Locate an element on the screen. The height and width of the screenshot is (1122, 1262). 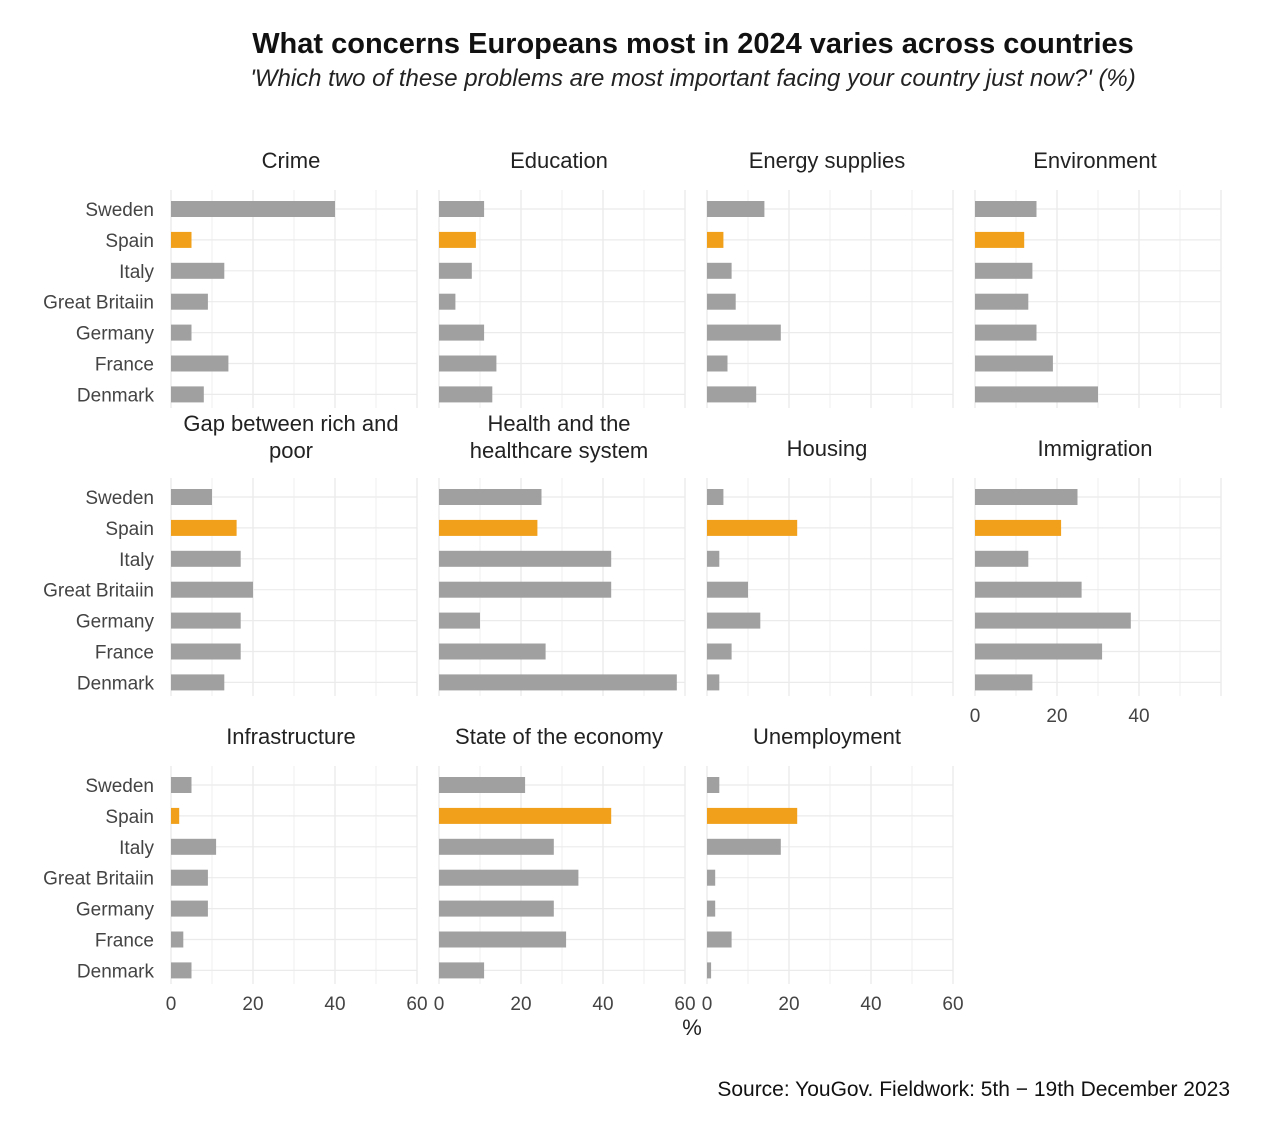
panel-title: healthcare system is located at coordinates (559, 450).